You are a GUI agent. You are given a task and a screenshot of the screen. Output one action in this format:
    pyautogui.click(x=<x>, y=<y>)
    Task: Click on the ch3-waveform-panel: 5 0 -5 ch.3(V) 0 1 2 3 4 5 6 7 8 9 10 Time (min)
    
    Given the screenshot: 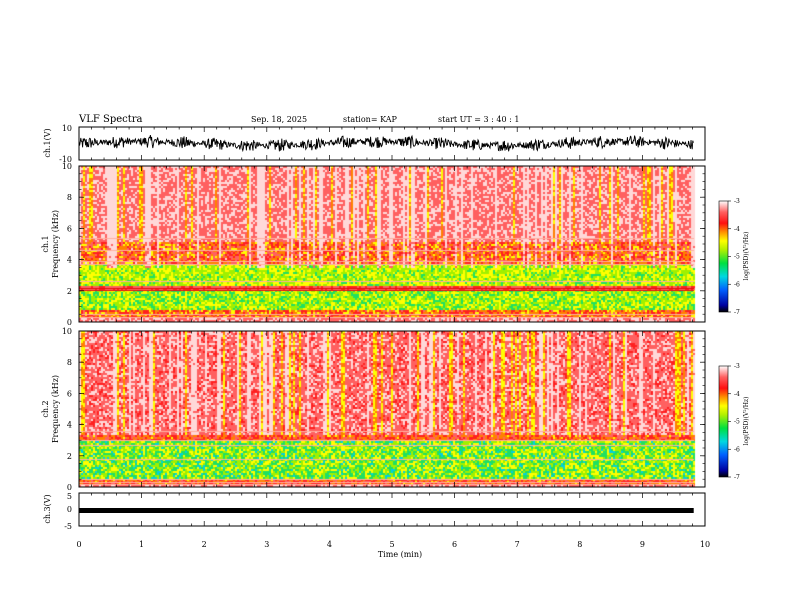 What is the action you would take?
    pyautogui.click(x=376, y=525)
    